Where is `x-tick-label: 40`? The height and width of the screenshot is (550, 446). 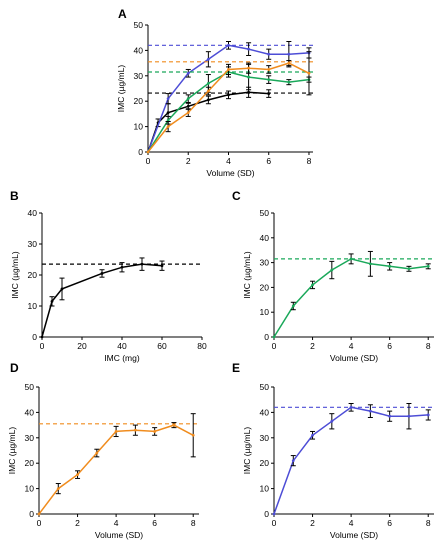
x-tick-label: 40 is located at coordinates (122, 346).